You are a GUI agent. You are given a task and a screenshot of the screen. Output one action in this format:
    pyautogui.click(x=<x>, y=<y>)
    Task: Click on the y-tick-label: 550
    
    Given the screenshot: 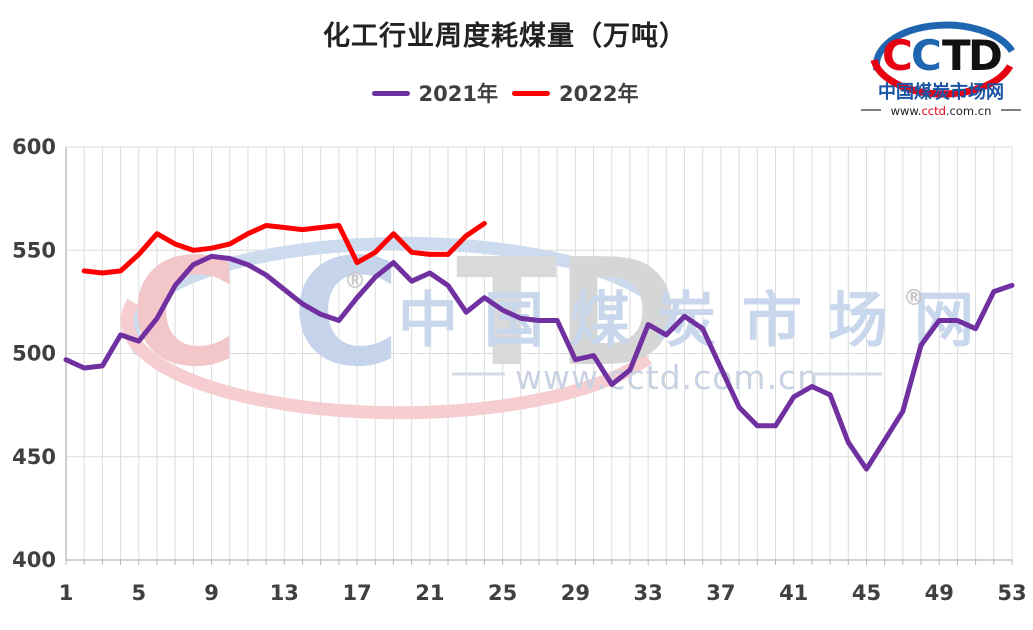 What is the action you would take?
    pyautogui.click(x=34, y=250)
    